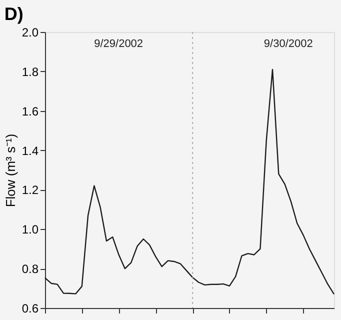 The height and width of the screenshot is (320, 341). I want to click on y-tick-label: 2.0, so click(30, 33).